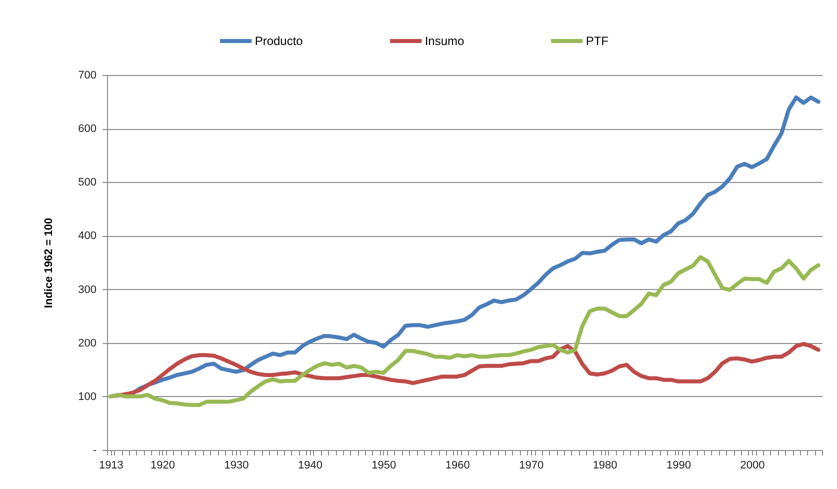 The height and width of the screenshot is (489, 837). Describe the element at coordinates (236, 466) in the screenshot. I see `x-tick-label: 1930` at that location.